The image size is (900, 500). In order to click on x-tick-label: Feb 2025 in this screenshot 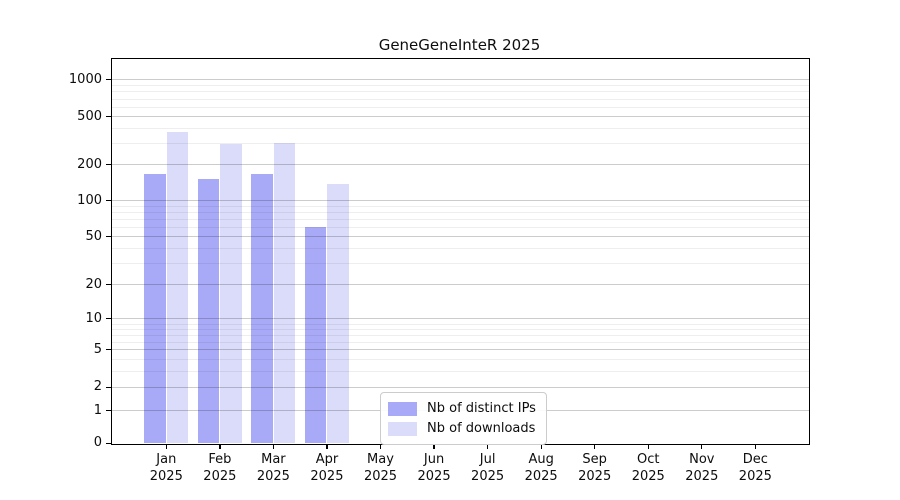, I will do `click(220, 468)`.